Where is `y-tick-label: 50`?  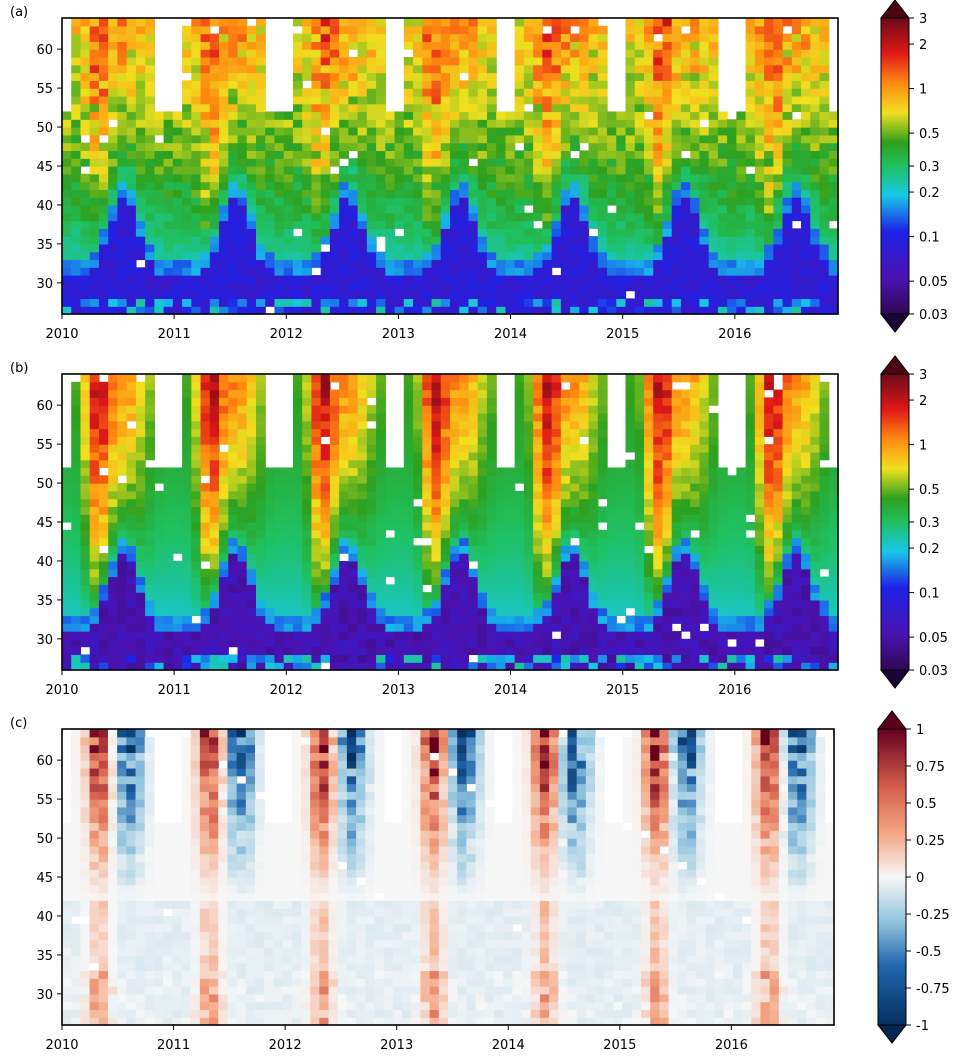
y-tick-label: 50 is located at coordinates (44, 128).